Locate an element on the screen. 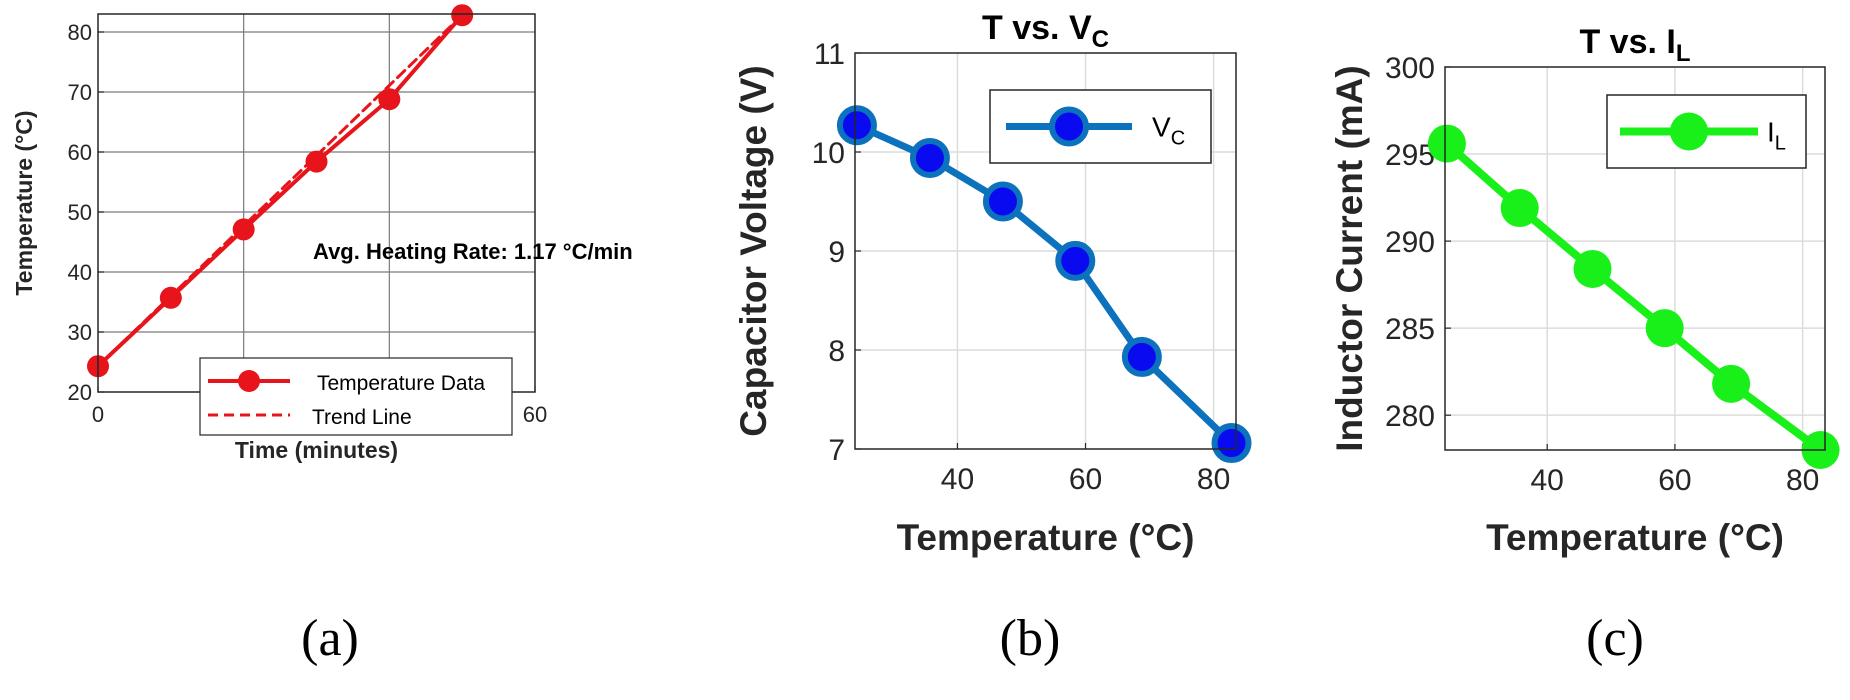 This screenshot has width=1850, height=700. chart-title: T vs. VC is located at coordinates (1045, 31).